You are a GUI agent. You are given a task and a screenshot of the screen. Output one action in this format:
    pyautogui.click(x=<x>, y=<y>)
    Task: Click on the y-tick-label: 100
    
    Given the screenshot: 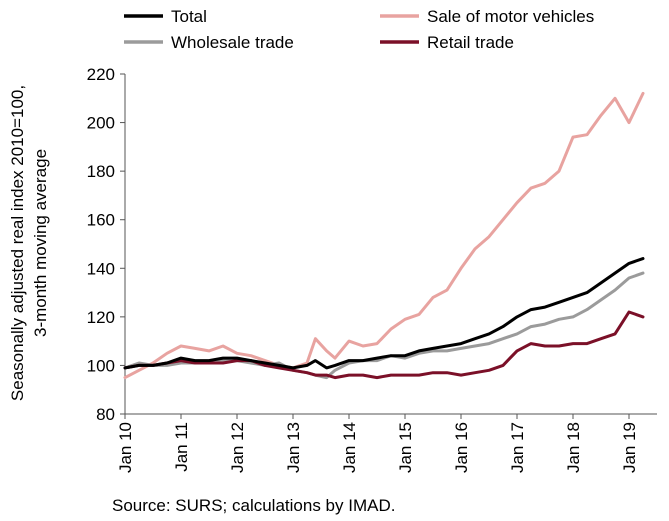 What is the action you would take?
    pyautogui.click(x=101, y=365)
    